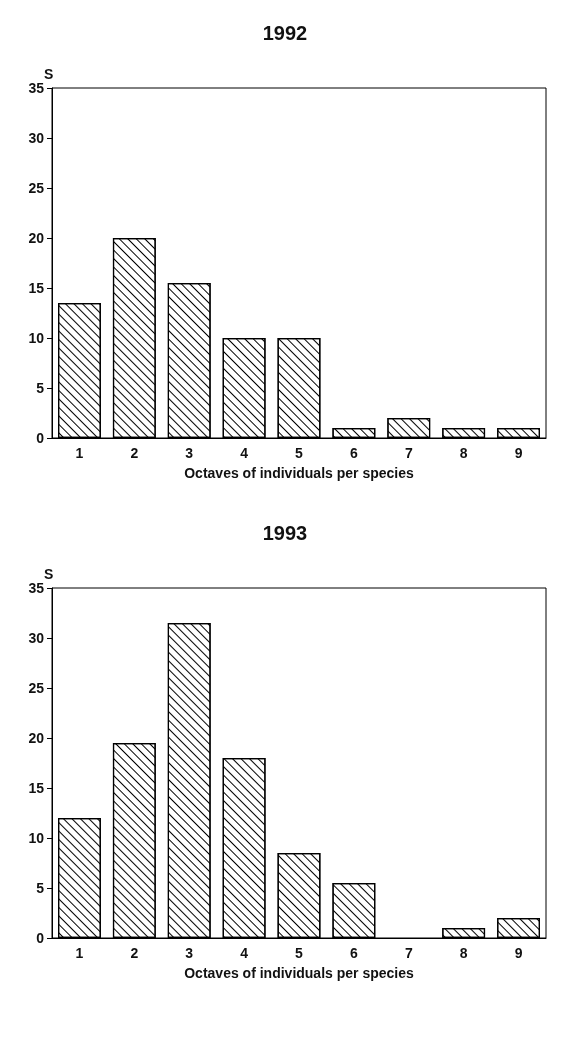 The image size is (570, 1038). I want to click on chart-title: 1992, so click(285, 33).